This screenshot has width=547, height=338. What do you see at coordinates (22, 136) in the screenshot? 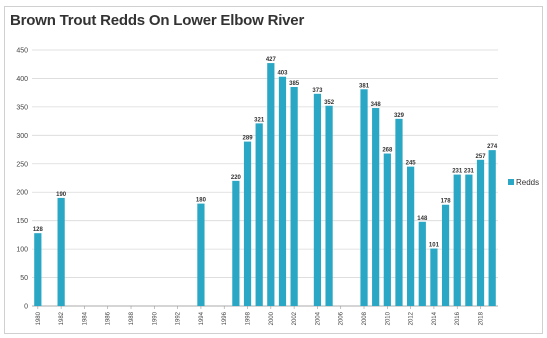
I see `y-tick-label: 300` at bounding box center [22, 136].